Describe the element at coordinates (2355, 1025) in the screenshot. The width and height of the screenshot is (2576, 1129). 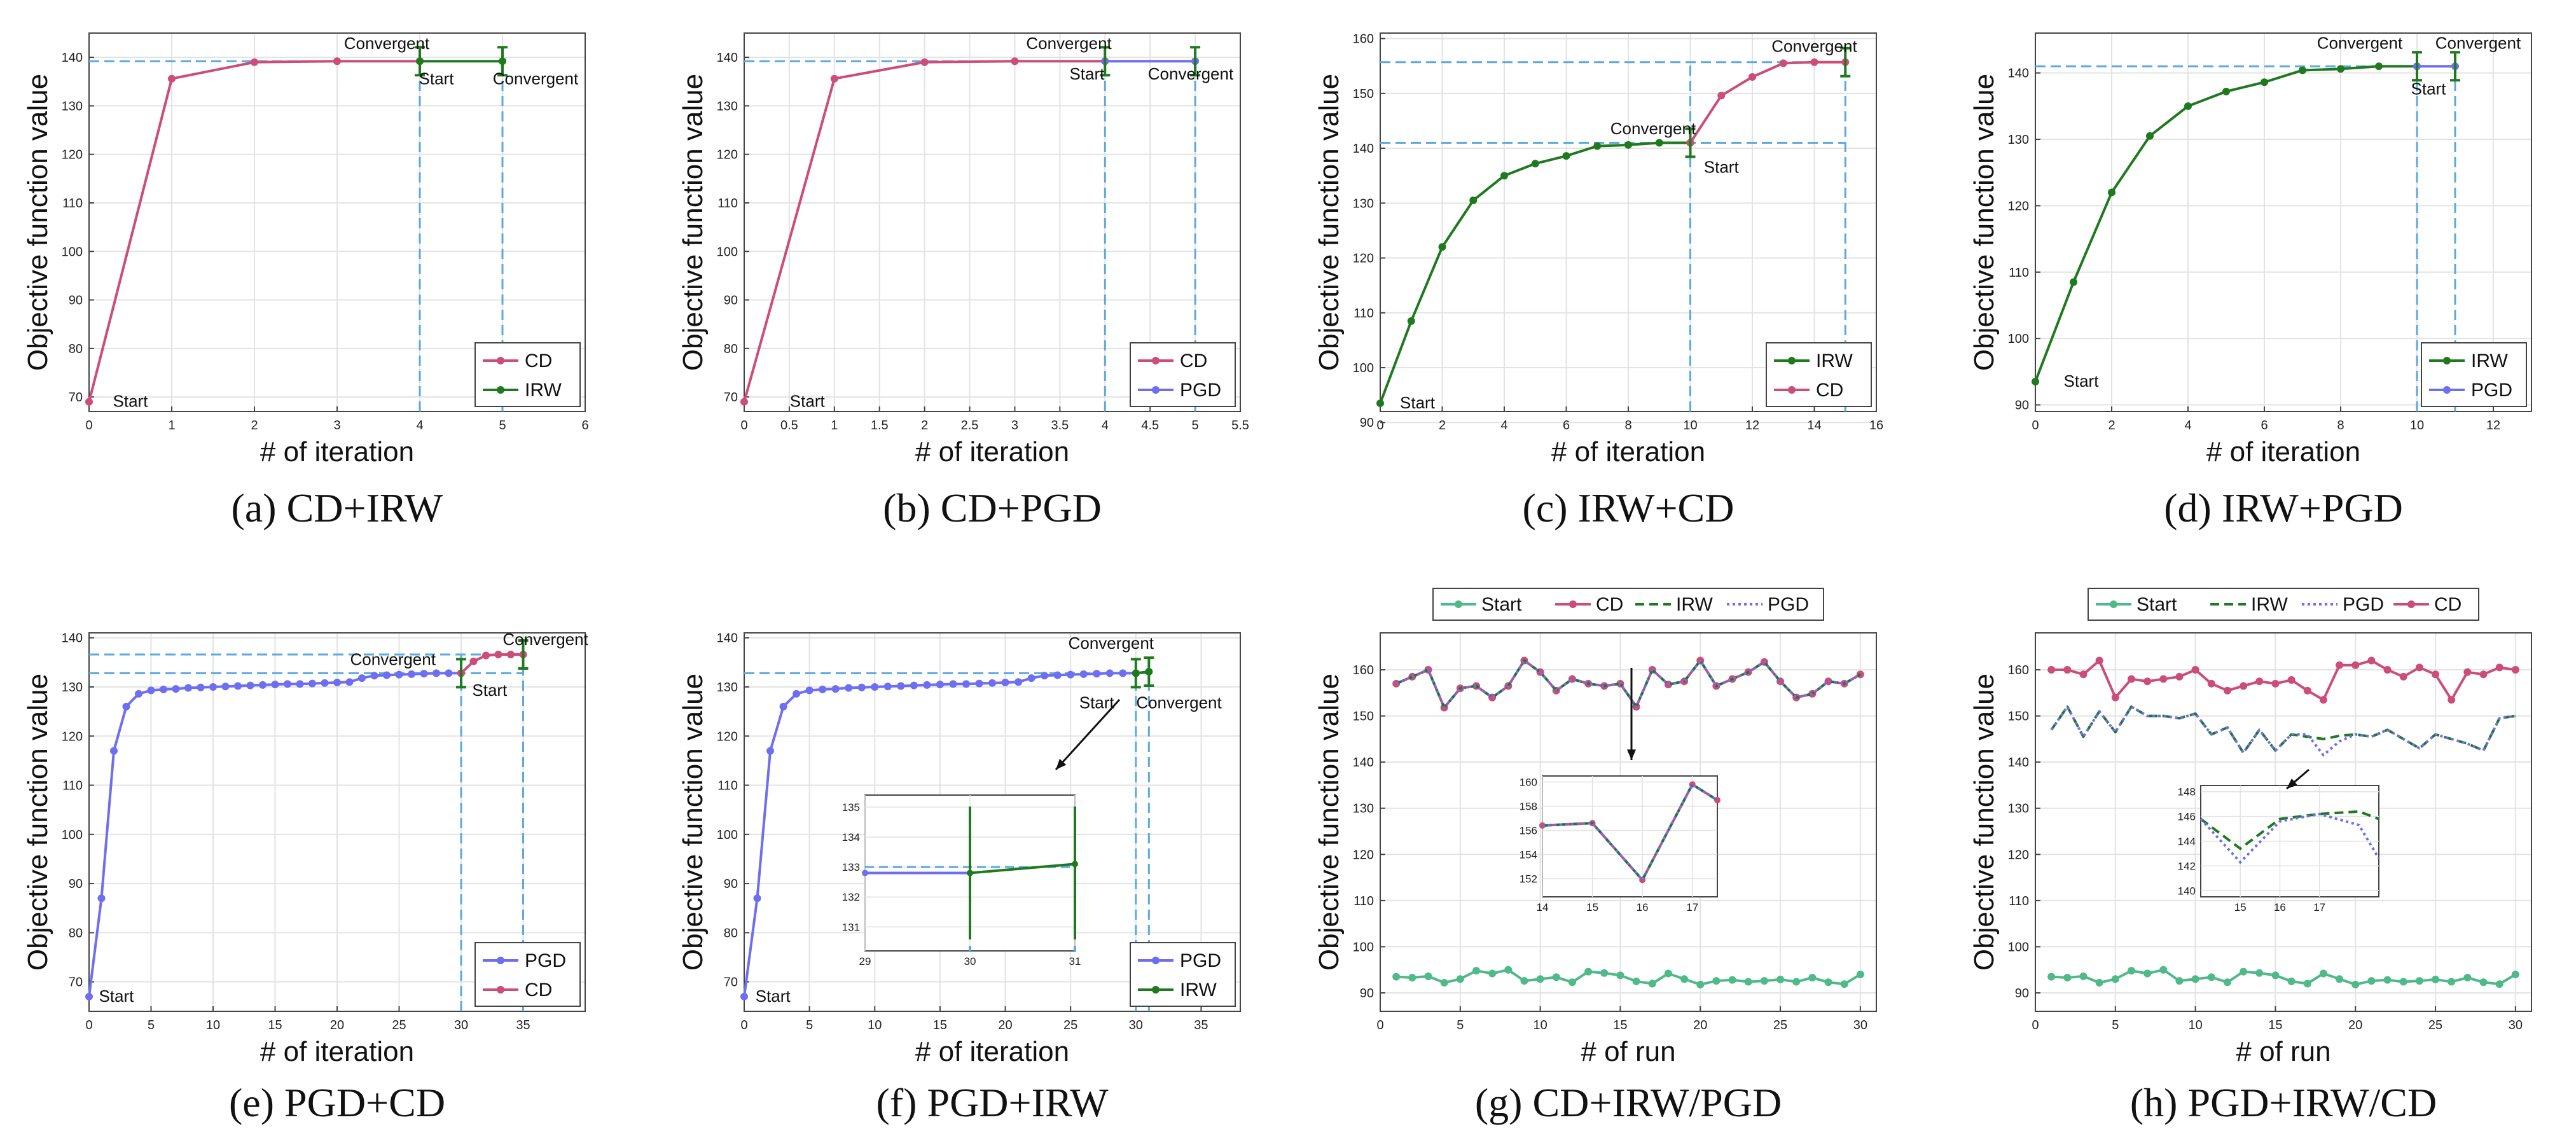
I see `x-tick-label: 20` at that location.